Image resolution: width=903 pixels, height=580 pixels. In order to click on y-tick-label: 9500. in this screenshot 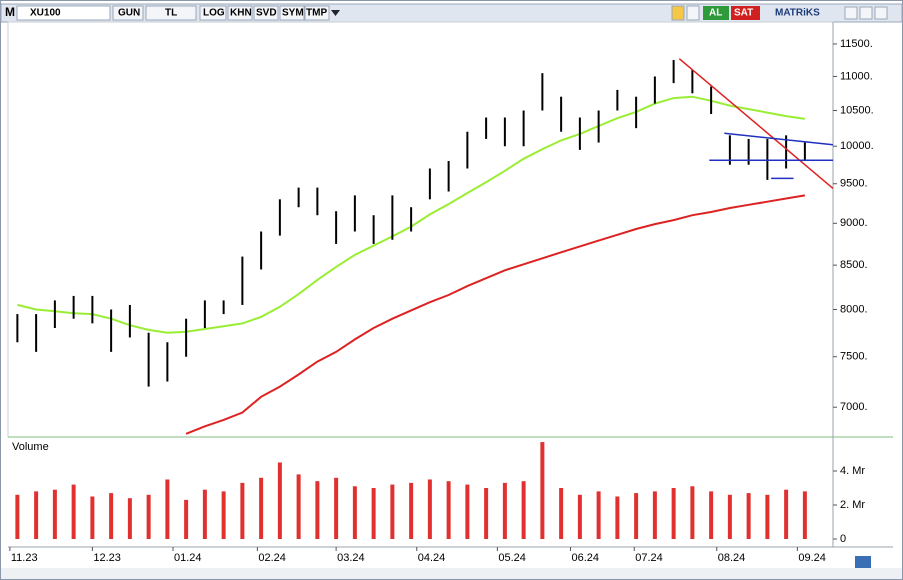, I will do `click(854, 184)`.